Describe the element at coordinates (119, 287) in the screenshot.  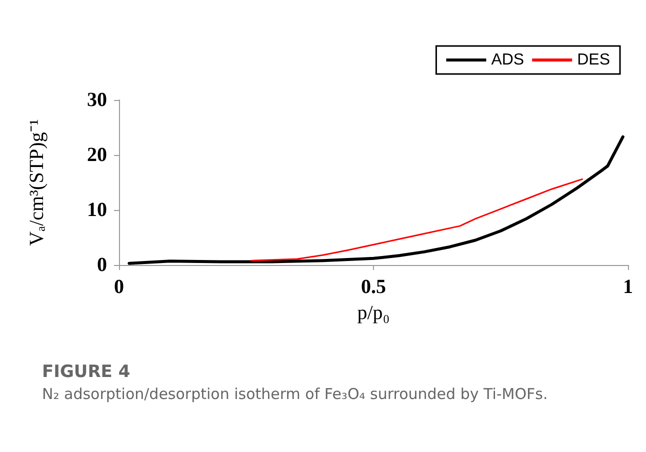
I see `x-tick-label: 0` at that location.